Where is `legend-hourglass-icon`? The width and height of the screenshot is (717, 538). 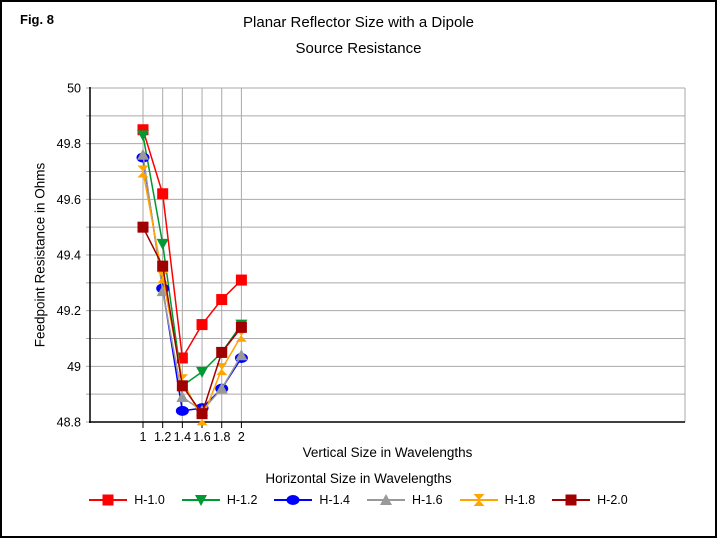
legend-hourglass-icon is located at coordinates (478, 500).